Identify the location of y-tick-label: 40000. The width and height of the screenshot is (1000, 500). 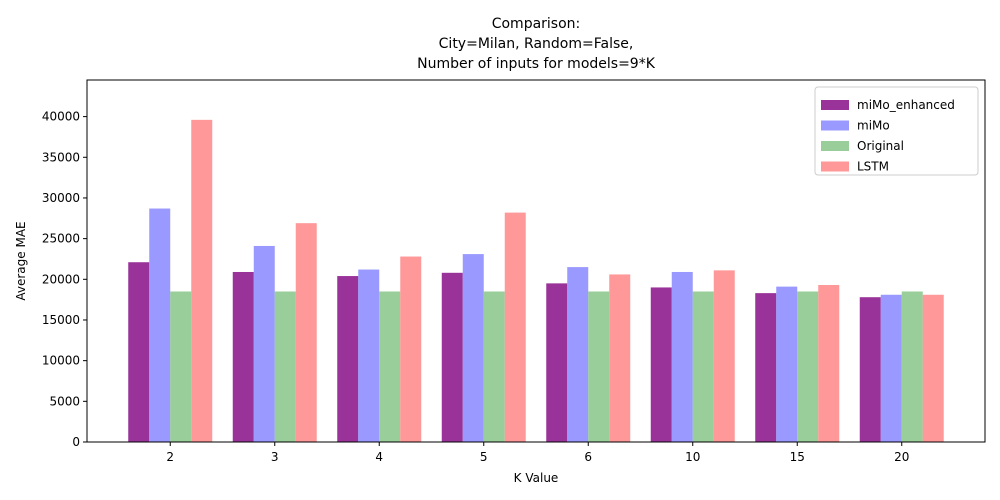
(61, 117).